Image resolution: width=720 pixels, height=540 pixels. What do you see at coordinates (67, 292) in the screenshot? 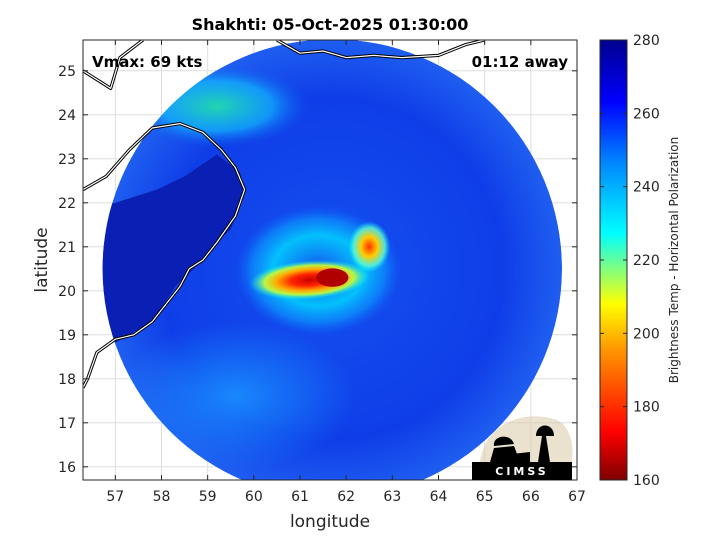
I see `y-tick-label: 20` at bounding box center [67, 292].